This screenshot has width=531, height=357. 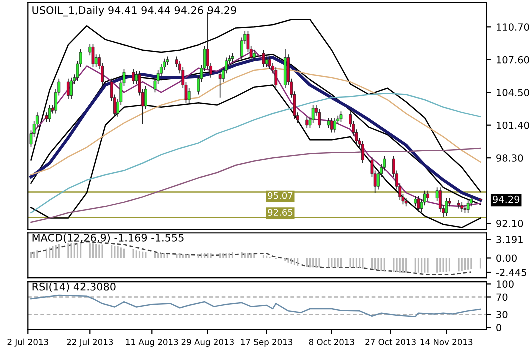 What do you see at coordinates (513, 126) in the screenshot?
I see `y-tick-label: 101.40` at bounding box center [513, 126].